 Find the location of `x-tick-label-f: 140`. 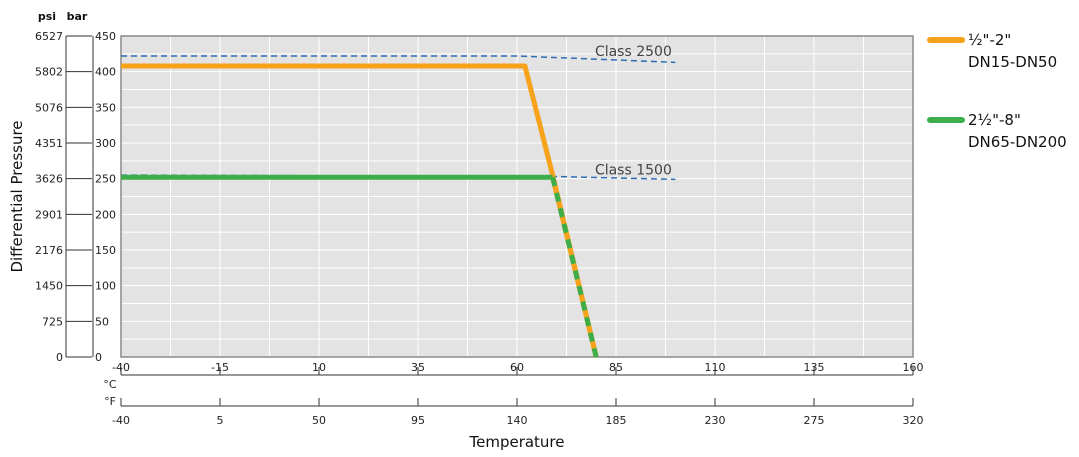

x-tick-label-f: 140 is located at coordinates (517, 420).